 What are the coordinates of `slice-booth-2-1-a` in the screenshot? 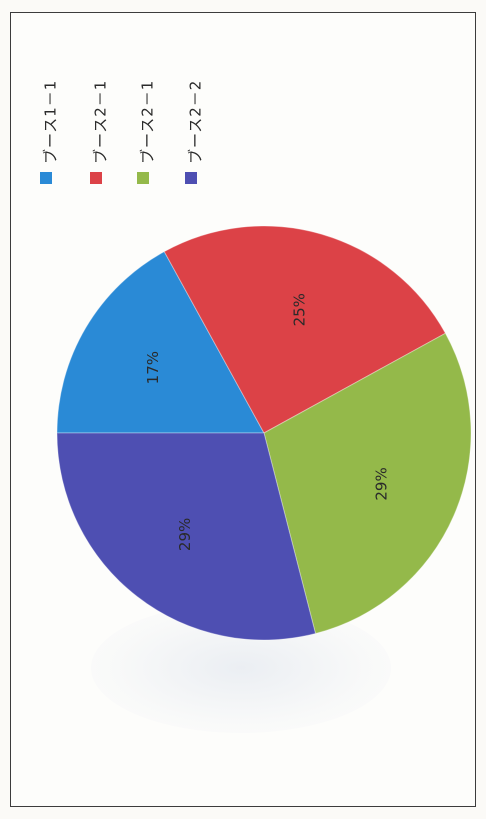 It's located at (305, 329).